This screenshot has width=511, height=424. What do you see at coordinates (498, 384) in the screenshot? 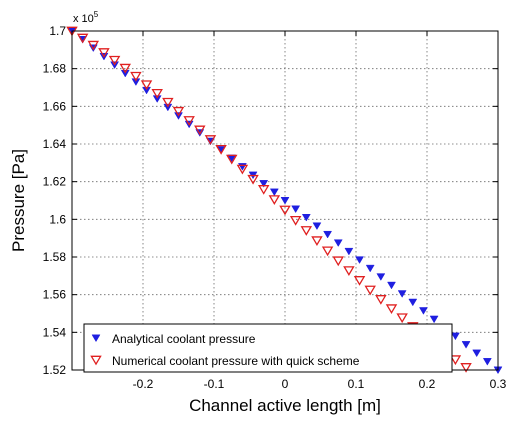
I see `x-tick-label: 0.3` at bounding box center [498, 384].